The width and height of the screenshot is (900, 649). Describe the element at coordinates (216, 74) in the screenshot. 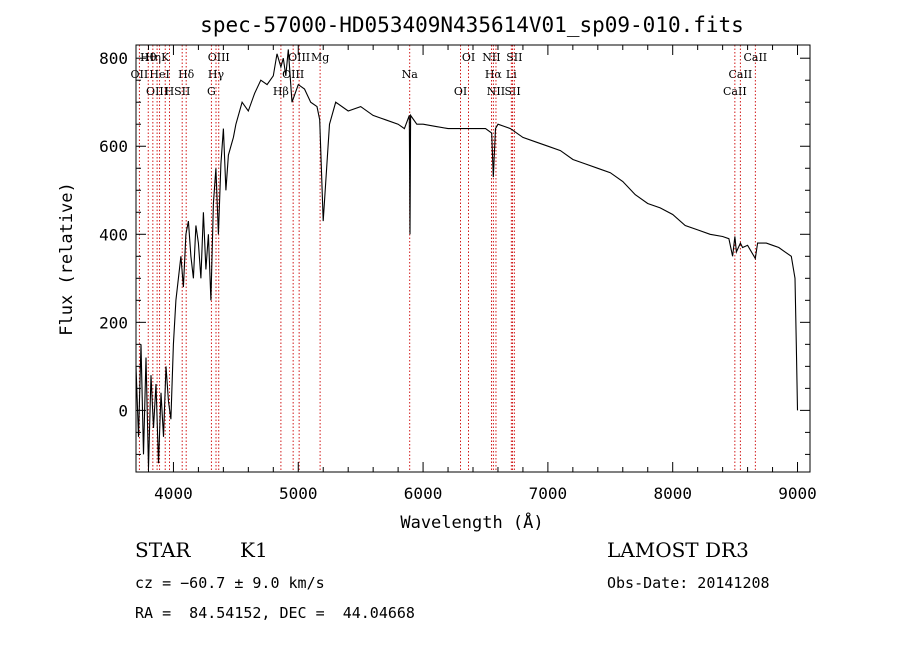

I see `line-label: Hγ` at that location.